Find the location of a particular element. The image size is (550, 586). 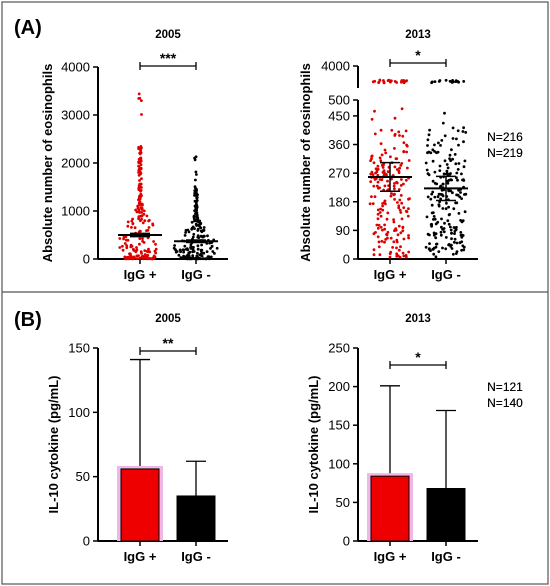

chart-3-n-label: N=140 is located at coordinates (505, 403).